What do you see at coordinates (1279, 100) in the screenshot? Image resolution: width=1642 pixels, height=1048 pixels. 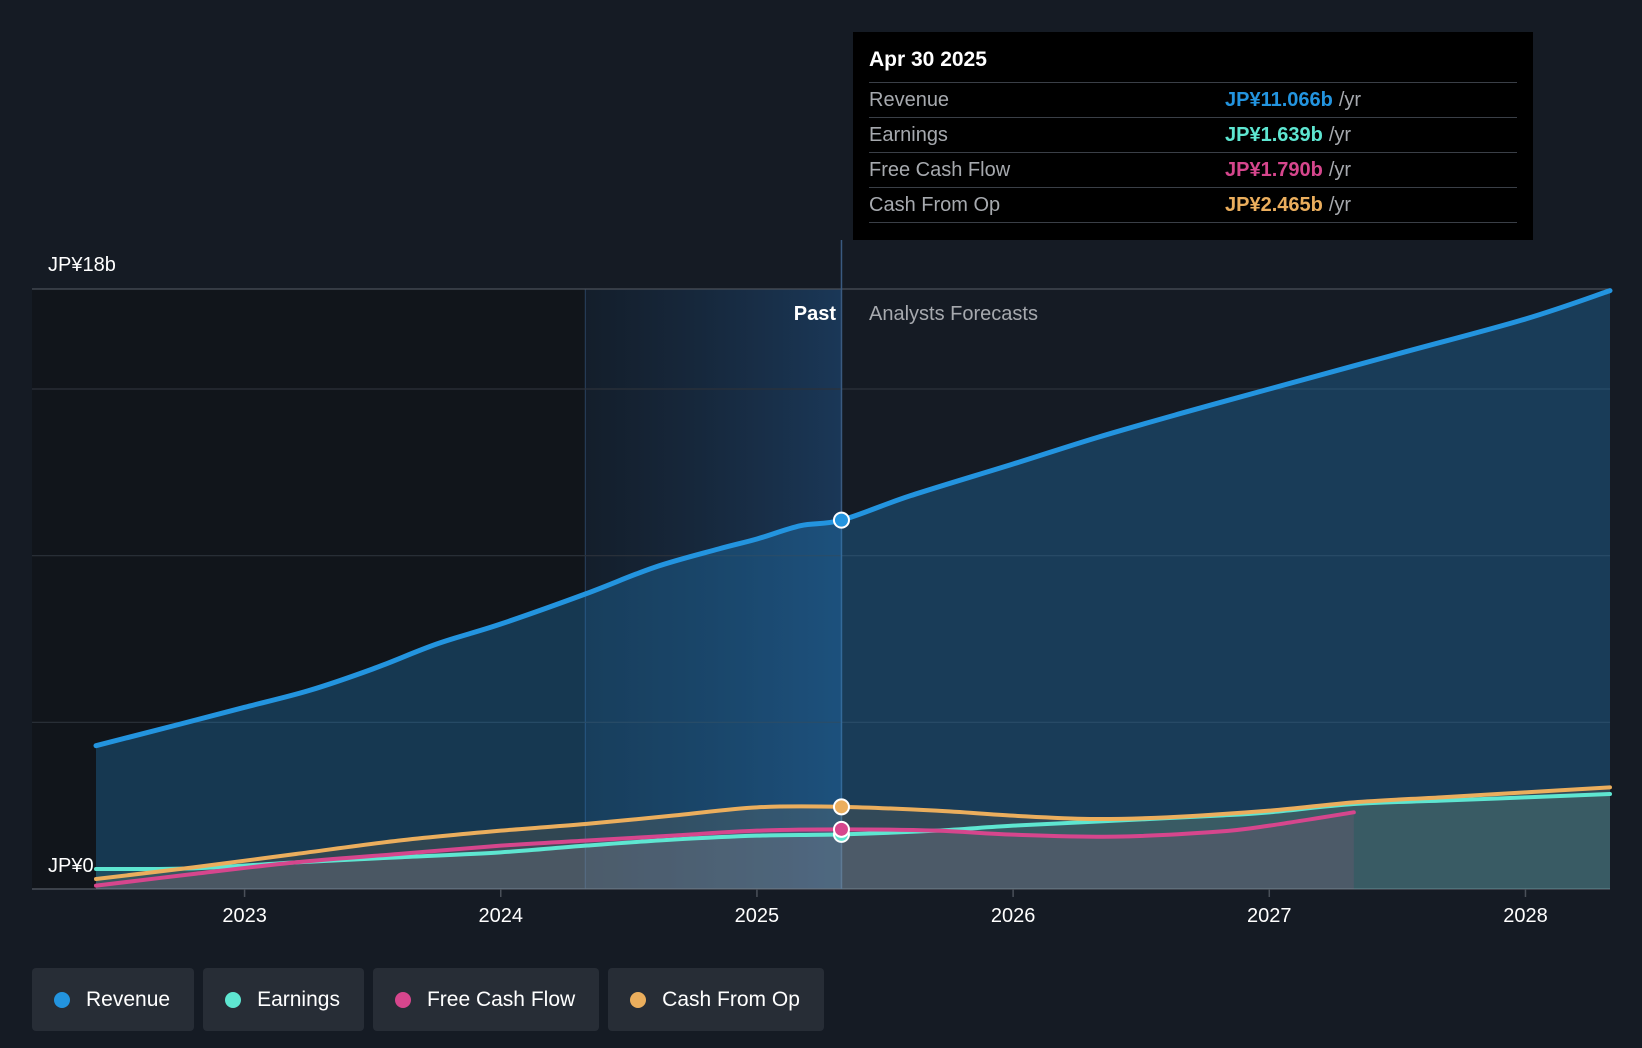 I see `tooltip-row-value: JP¥11.066b` at bounding box center [1279, 100].